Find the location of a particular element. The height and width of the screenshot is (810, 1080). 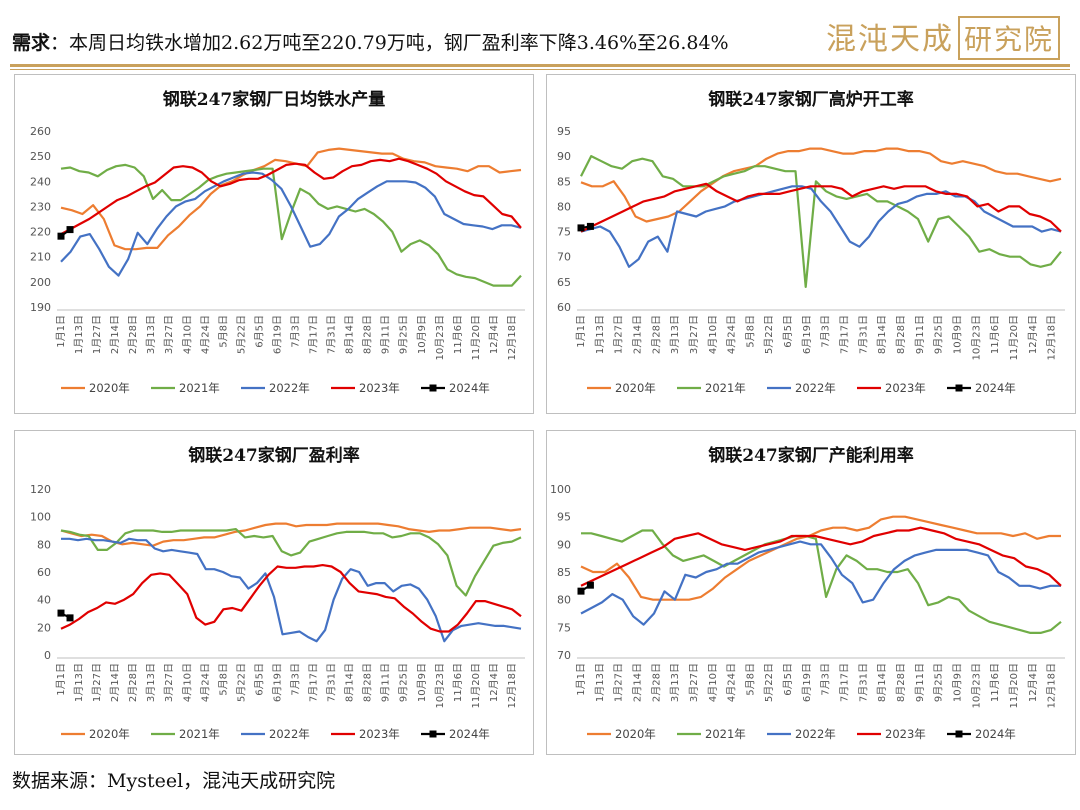

legend-label: 2022年 is located at coordinates (289, 734).